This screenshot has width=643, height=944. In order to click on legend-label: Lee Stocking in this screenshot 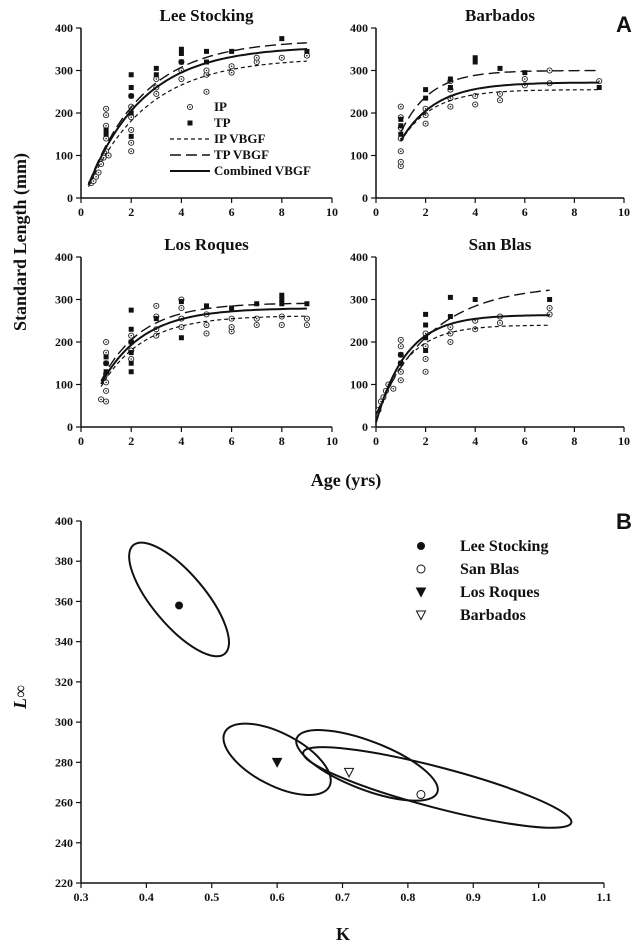, I will do `click(504, 546)`.